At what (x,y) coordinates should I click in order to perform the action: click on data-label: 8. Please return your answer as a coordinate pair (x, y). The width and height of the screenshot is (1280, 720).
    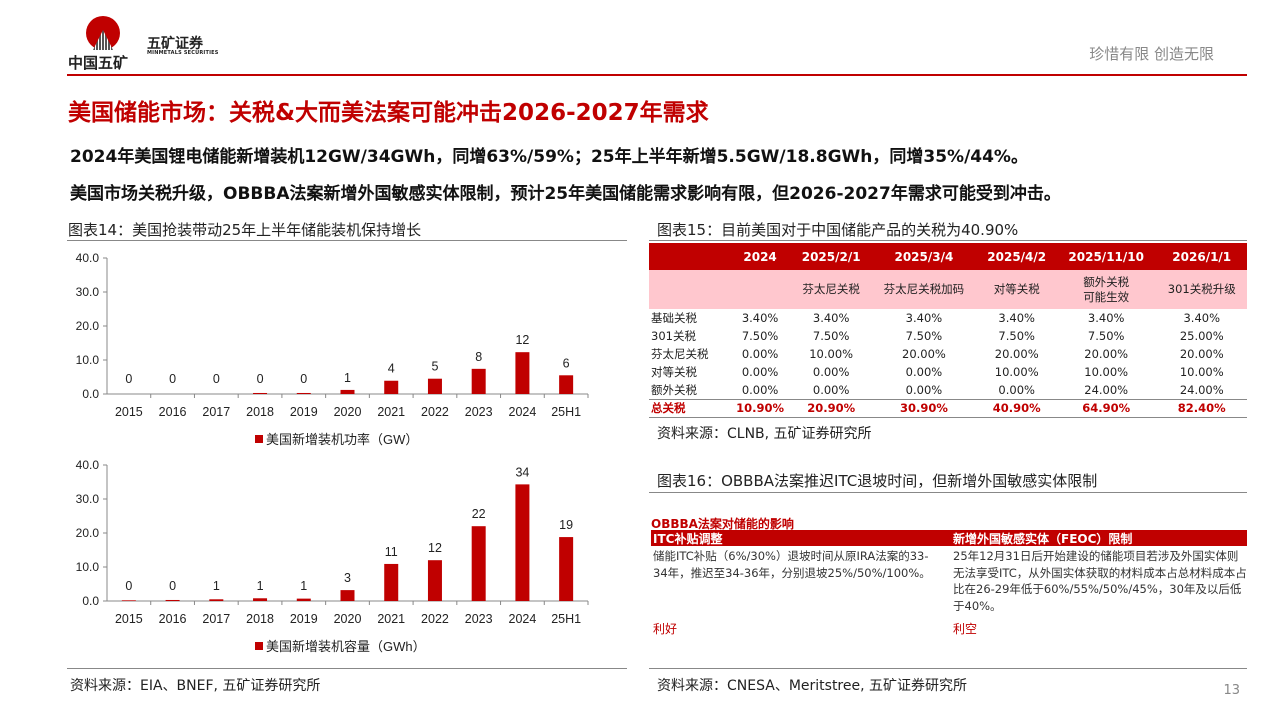
    Looking at the image, I should click on (478, 357).